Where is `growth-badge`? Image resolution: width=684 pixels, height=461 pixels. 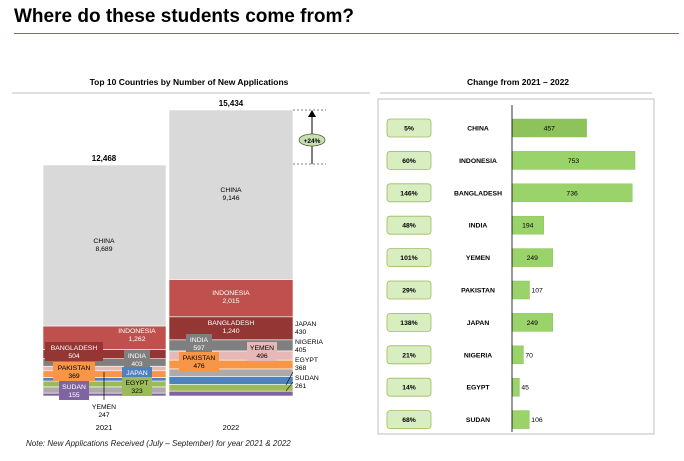 growth-badge is located at coordinates (312, 140).